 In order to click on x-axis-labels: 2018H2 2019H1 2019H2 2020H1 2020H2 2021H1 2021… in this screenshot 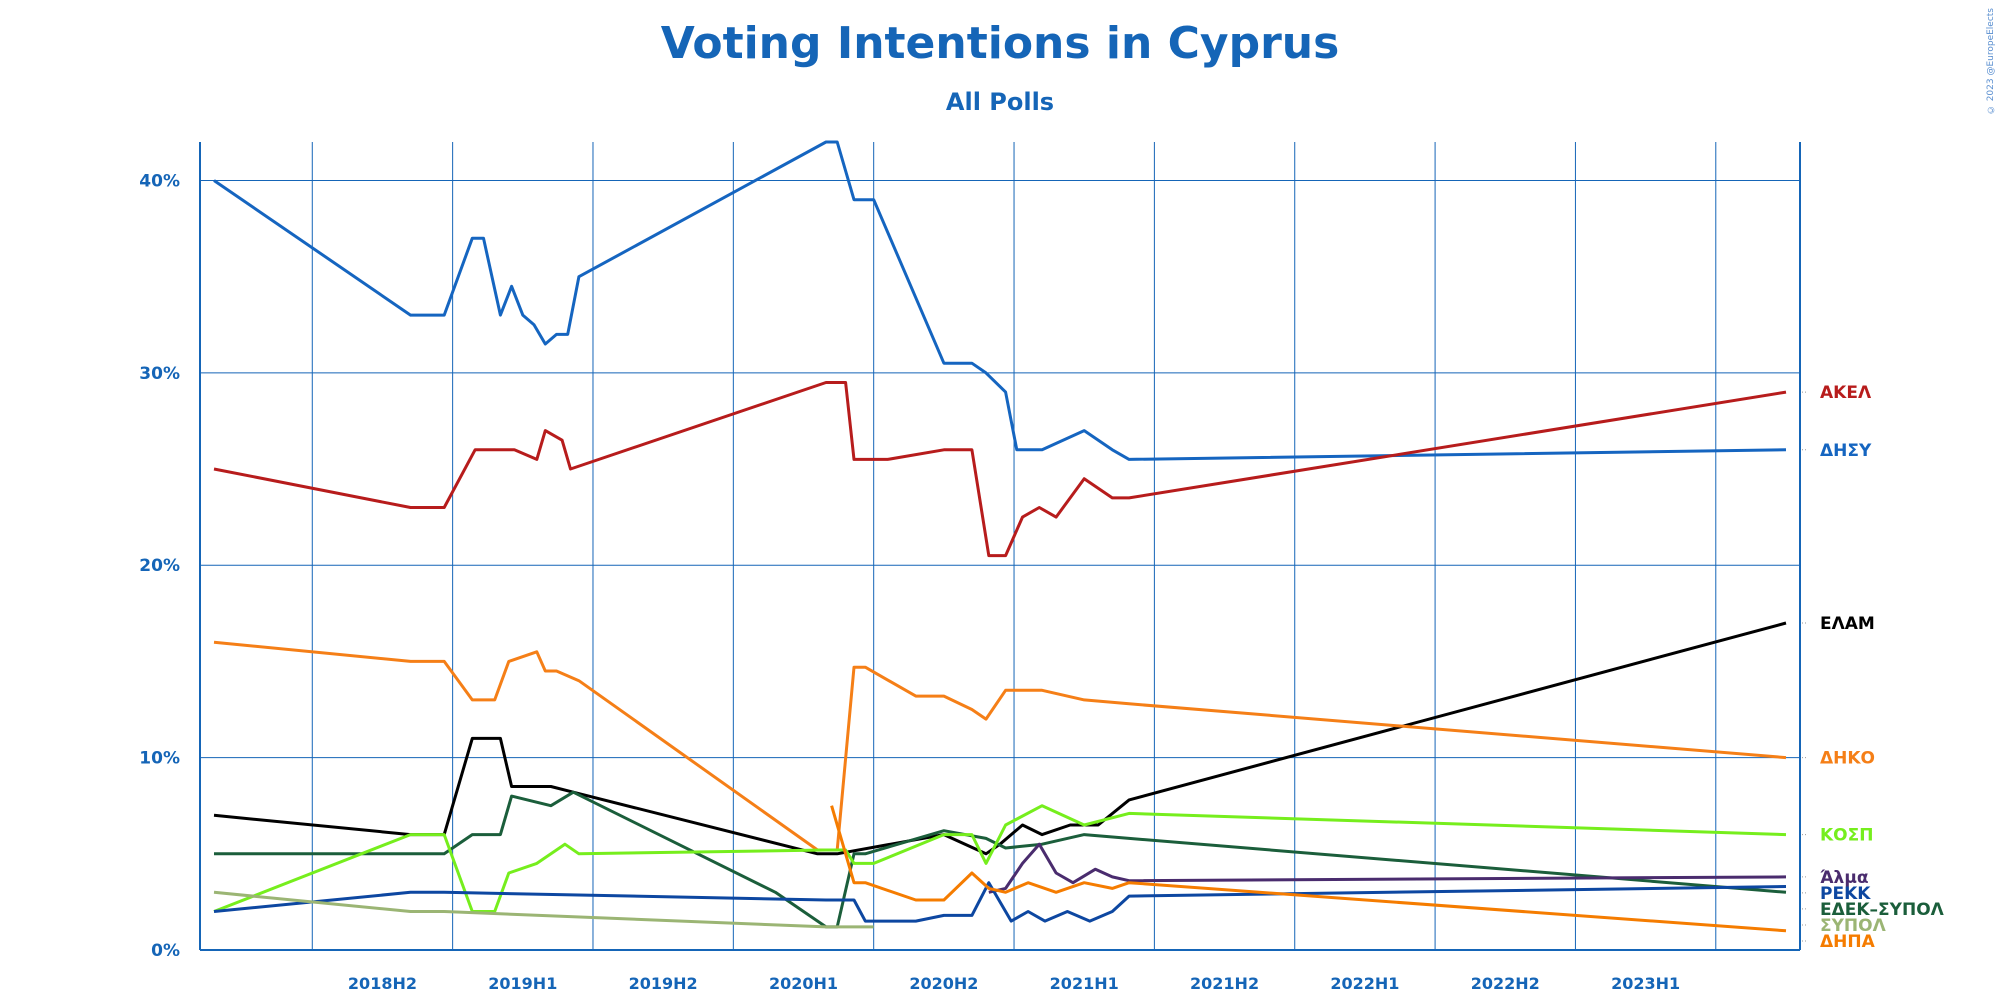, I will do `click(1014, 983)`.